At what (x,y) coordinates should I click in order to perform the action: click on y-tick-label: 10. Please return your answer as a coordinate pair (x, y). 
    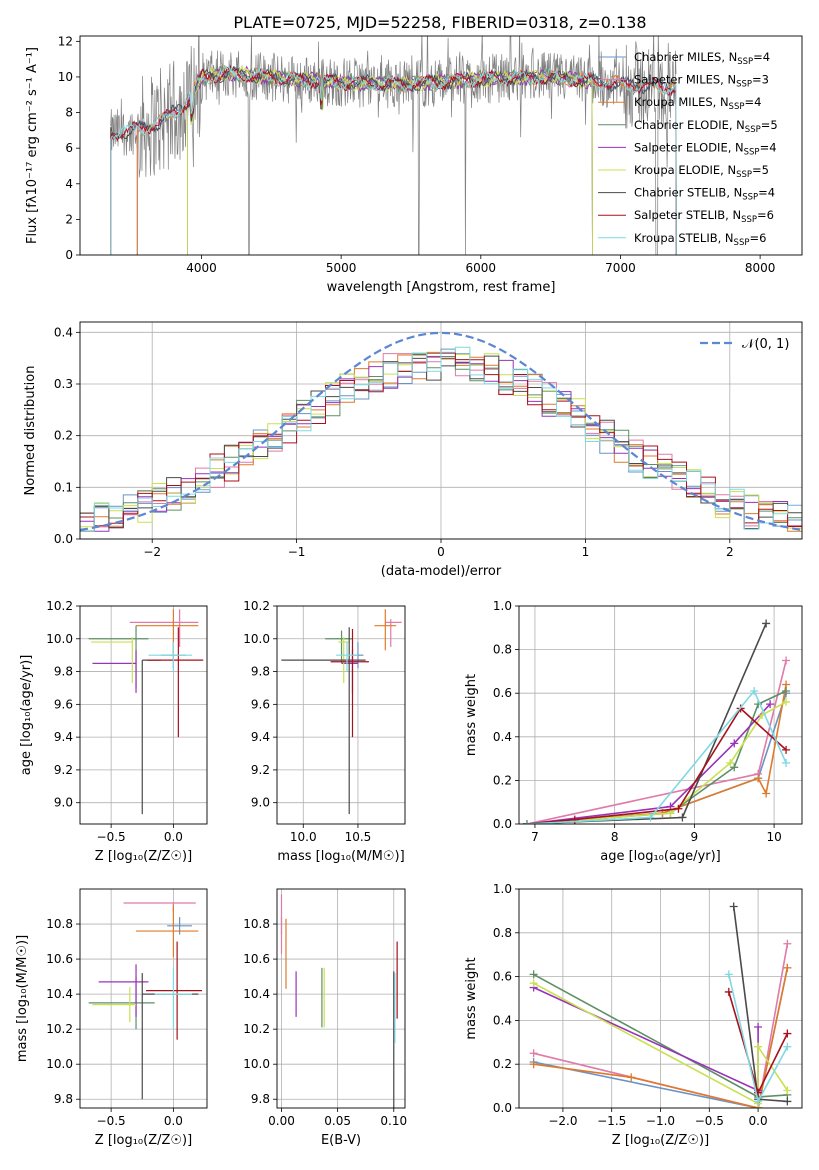
    Looking at the image, I should click on (65, 77).